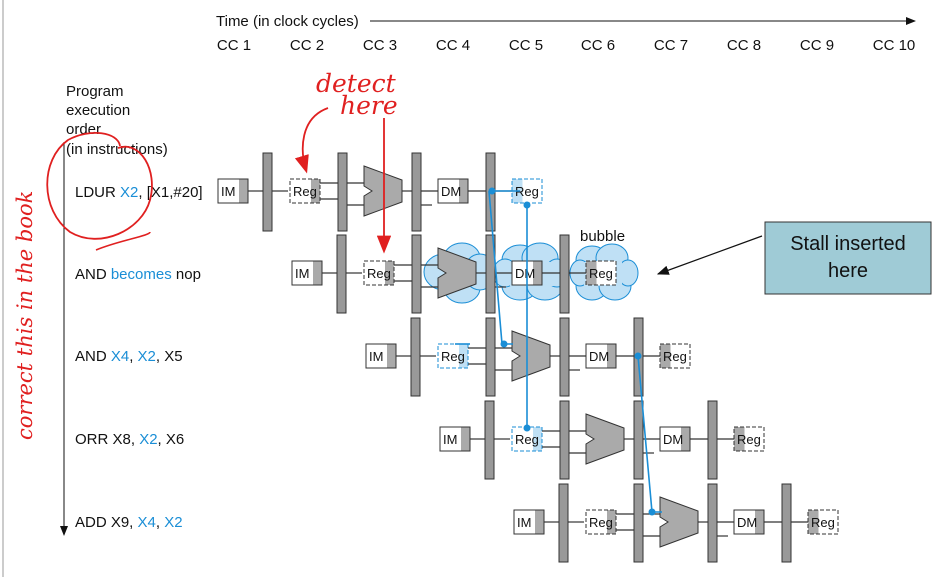 This screenshot has height=577, width=939. What do you see at coordinates (744, 45) in the screenshot?
I see `cc-label-8: CC 8` at bounding box center [744, 45].